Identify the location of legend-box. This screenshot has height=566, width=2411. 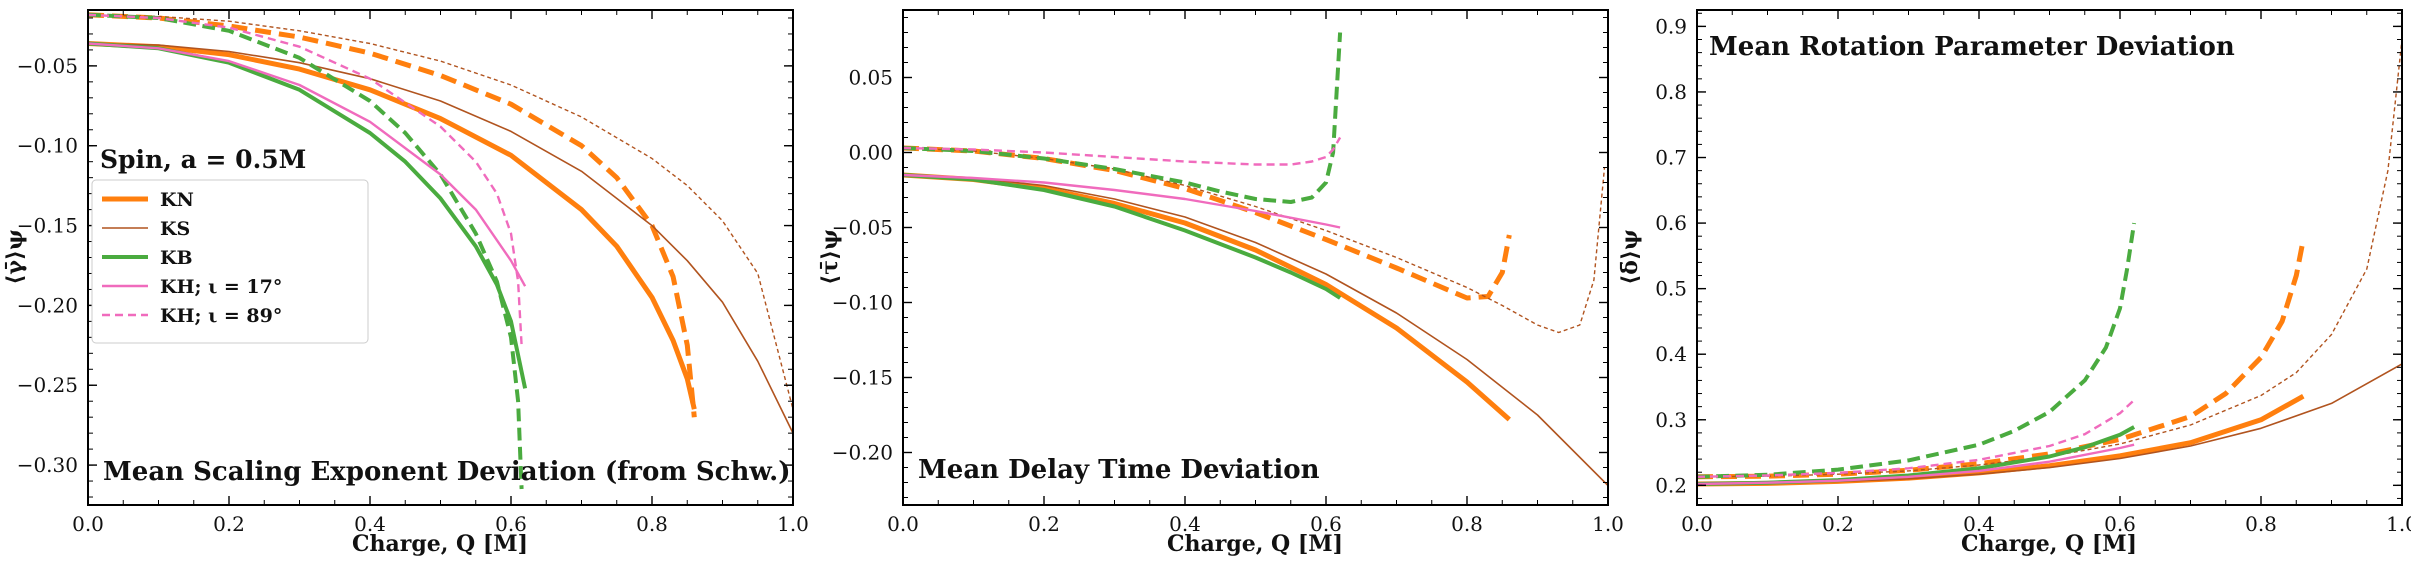
(230, 261).